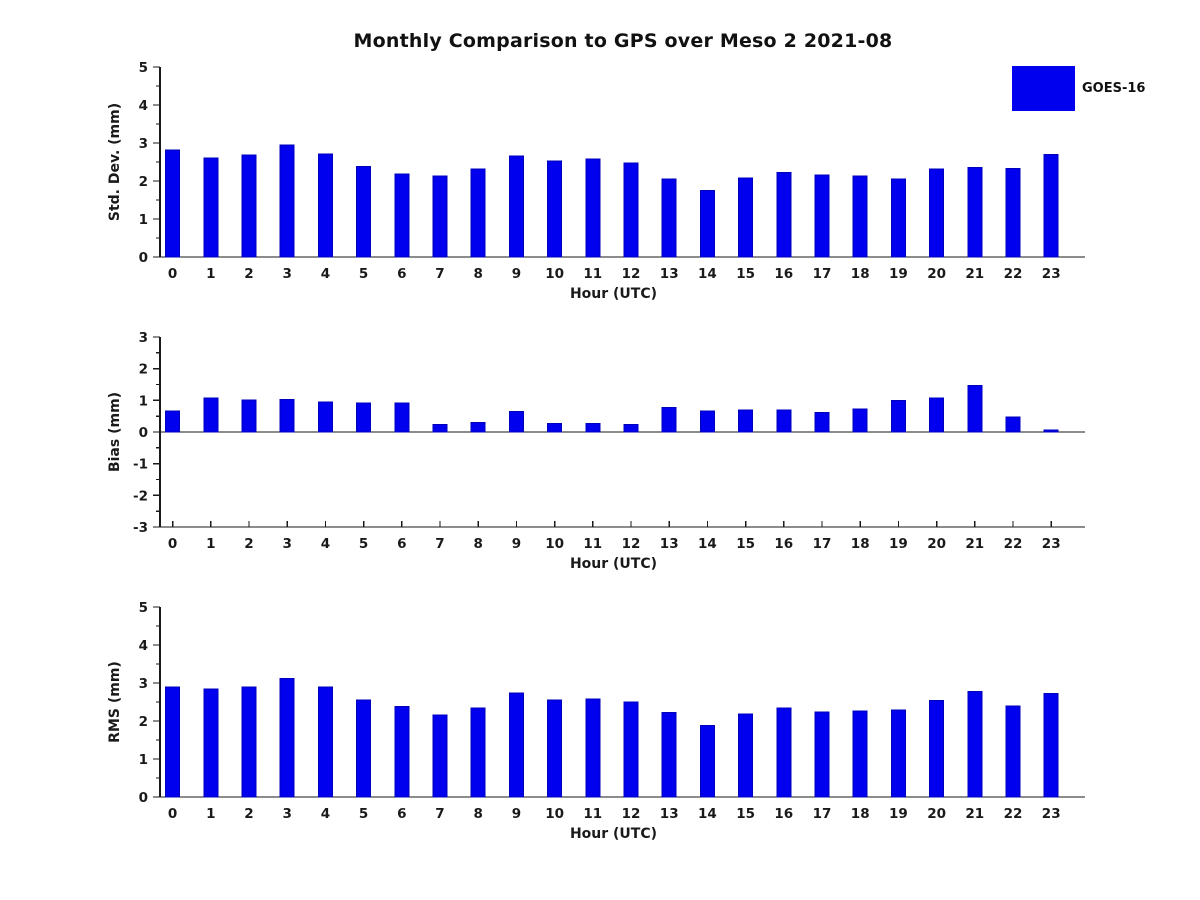 This screenshot has height=900, width=1200. Describe the element at coordinates (669, 814) in the screenshot. I see `x-tick-label: 13` at that location.